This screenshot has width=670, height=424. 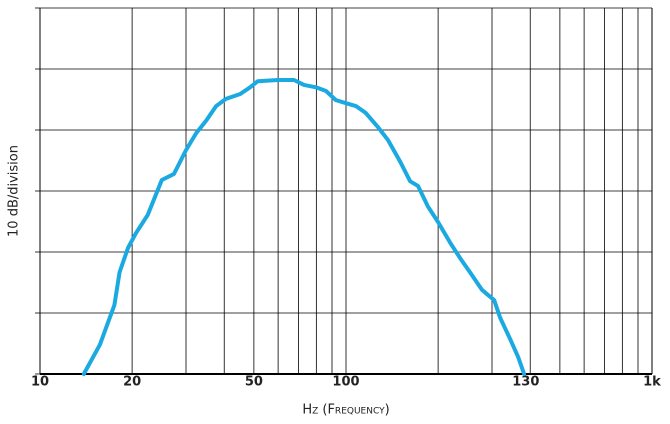 What do you see at coordinates (132, 382) in the screenshot?
I see `x-tick-label: 20` at bounding box center [132, 382].